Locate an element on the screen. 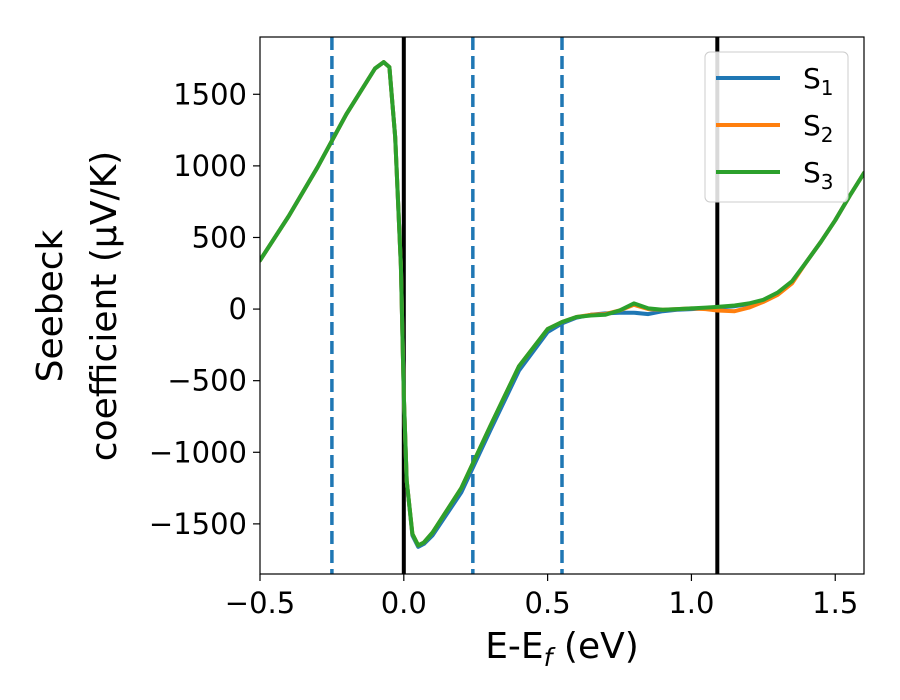 This screenshot has width=900, height=700. y-tick-label: 0 is located at coordinates (238, 309).